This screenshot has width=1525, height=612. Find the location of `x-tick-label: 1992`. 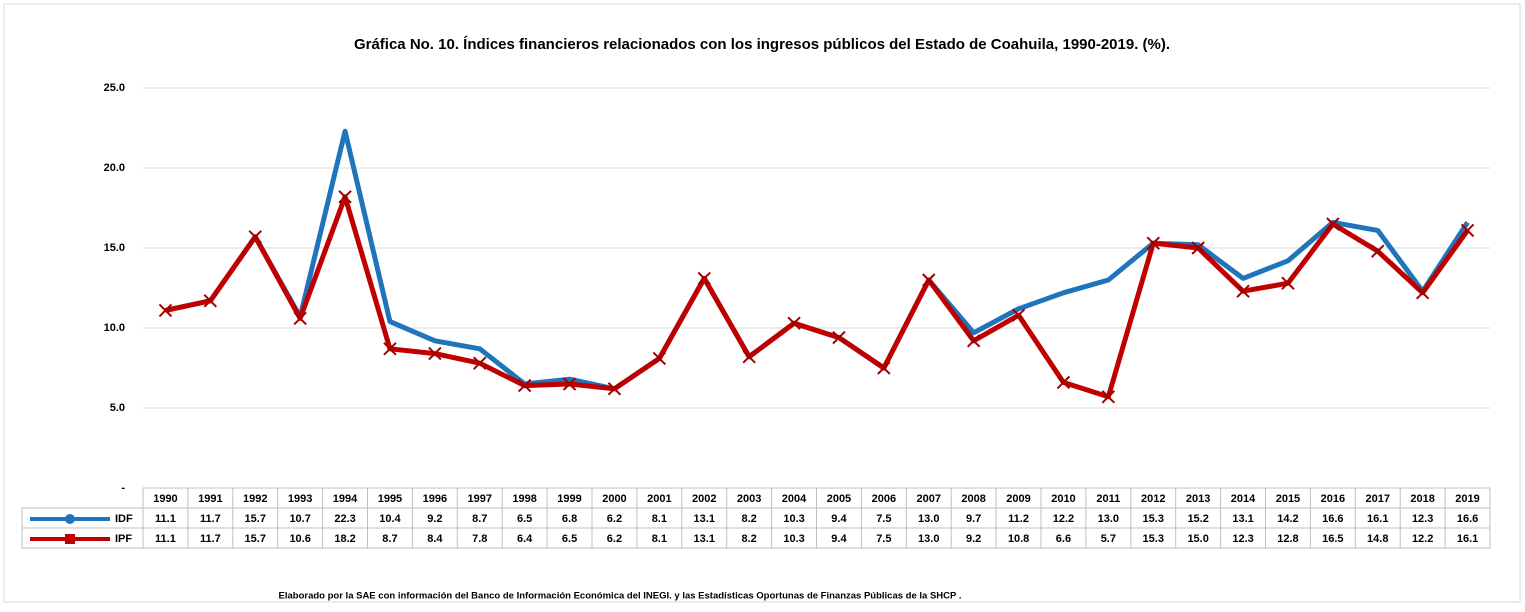

x-tick-label: 1992 is located at coordinates (255, 499).